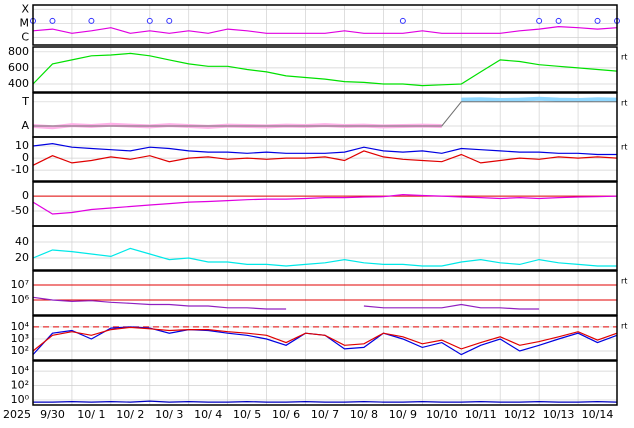 The height and width of the screenshot is (428, 634). What do you see at coordinates (20, 338) in the screenshot?
I see `y-tick-label: 10³` at bounding box center [20, 338].